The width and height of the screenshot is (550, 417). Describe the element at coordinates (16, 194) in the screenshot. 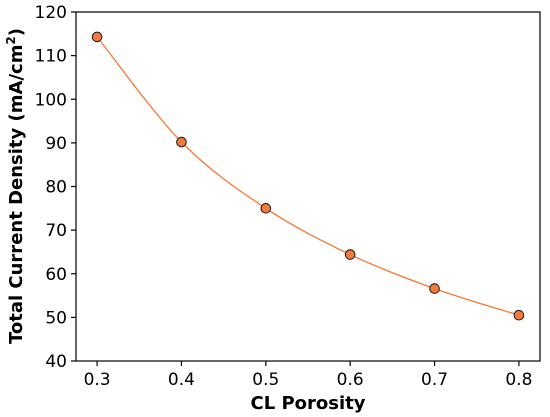

I see `y-axis-label-main: Total Current Density (mA/cm` at that location.